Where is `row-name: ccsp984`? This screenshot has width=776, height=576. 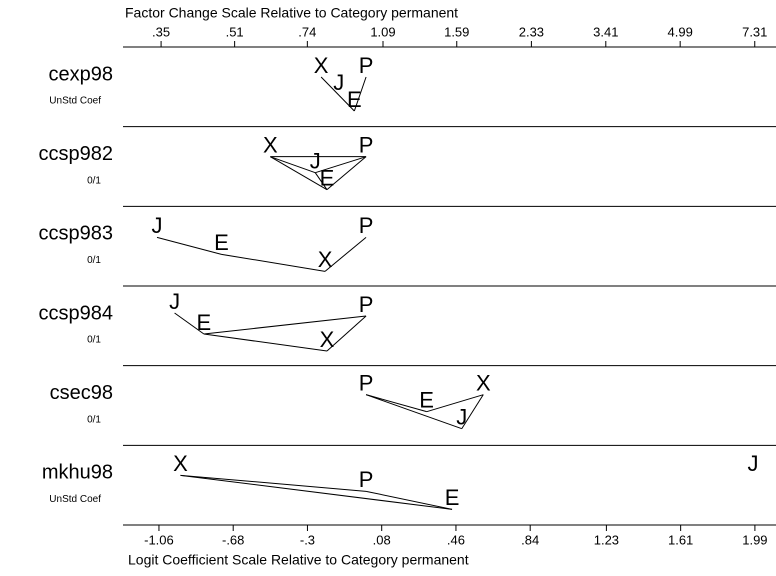 row-name: ccsp984 is located at coordinates (76, 313).